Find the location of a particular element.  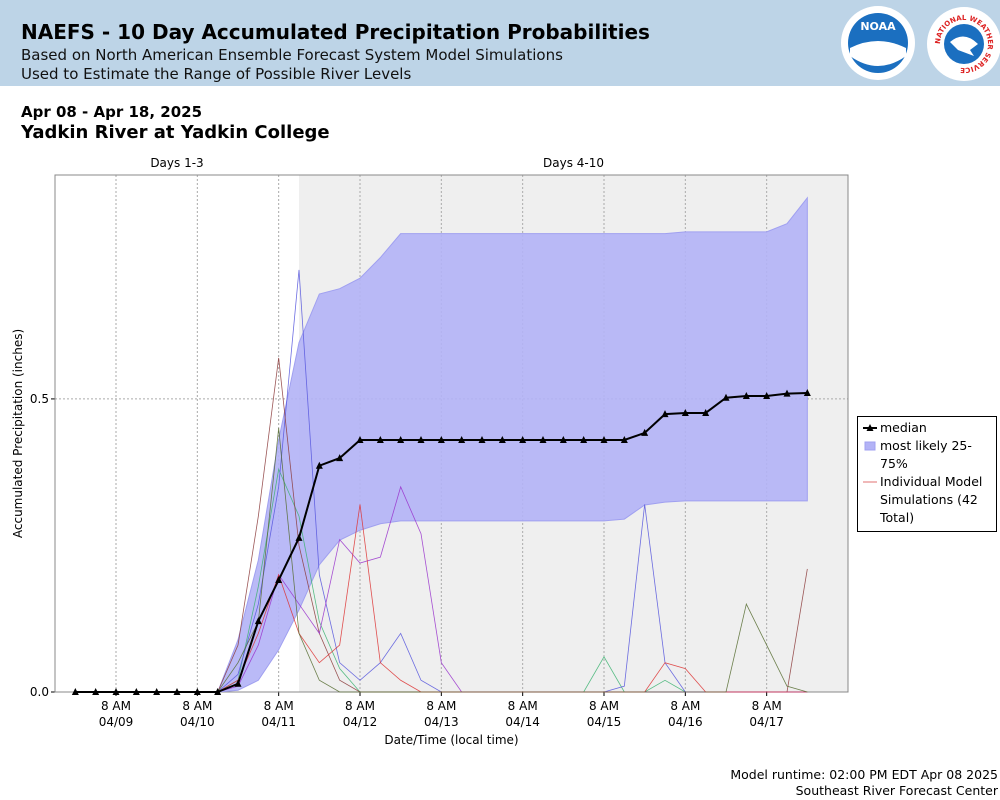

legend-entry: Individual Model Simulations (42 Total) is located at coordinates (927, 500).